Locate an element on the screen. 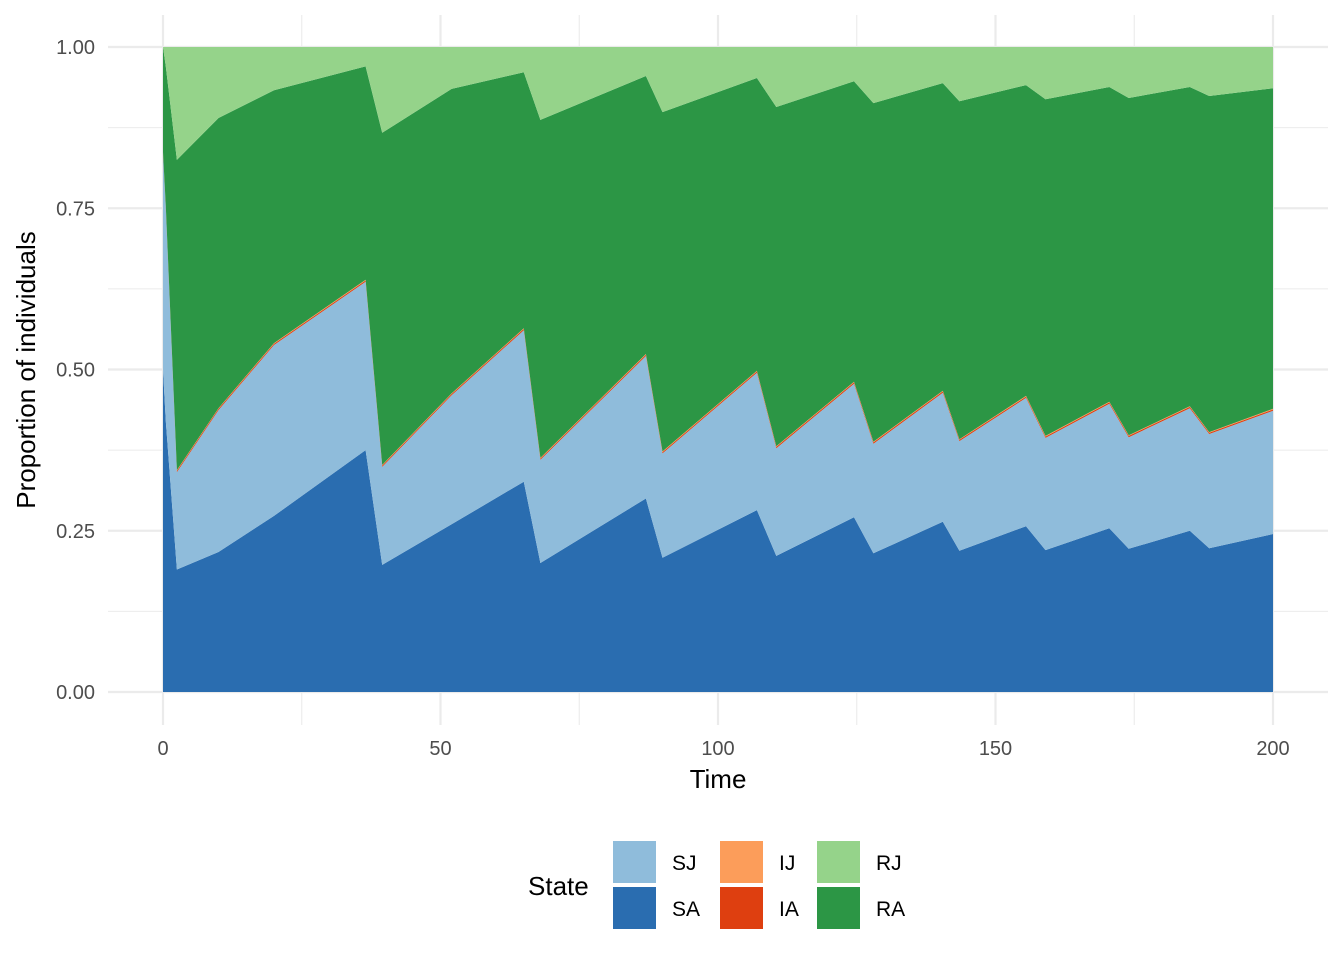 The width and height of the screenshot is (1344, 960). legend-item-sa: SA is located at coordinates (656, 908).